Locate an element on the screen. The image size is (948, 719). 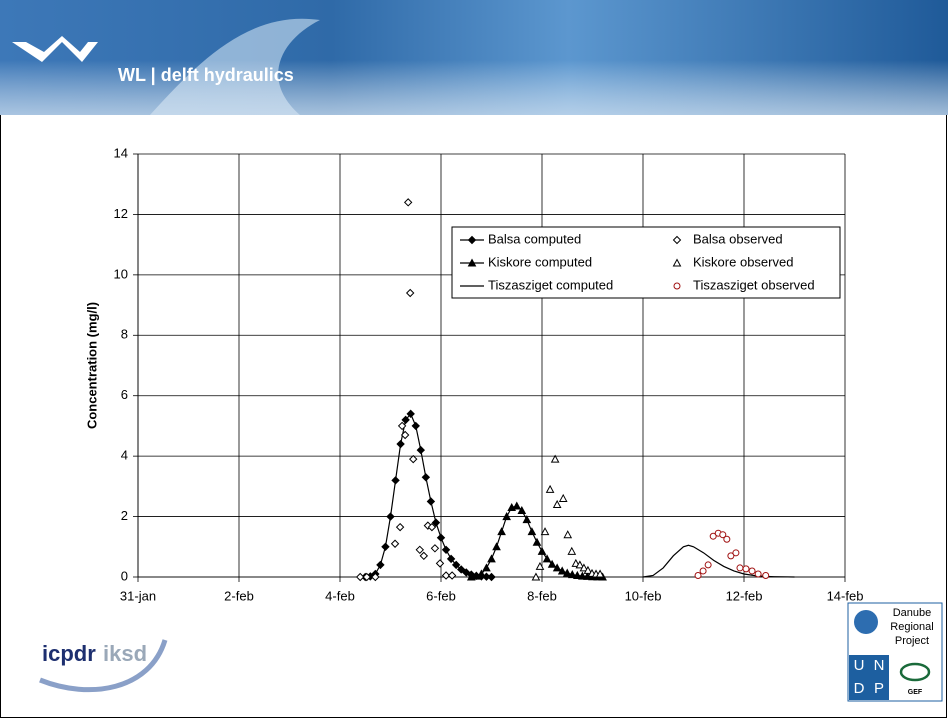
undp-box is located at coordinates (869, 677).